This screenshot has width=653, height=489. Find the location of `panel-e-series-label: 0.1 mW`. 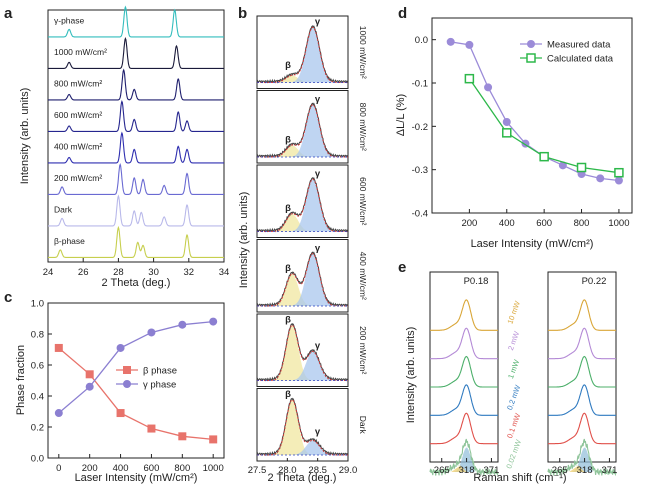

panel-e-series-label: 0.1 mW is located at coordinates (514, 425).